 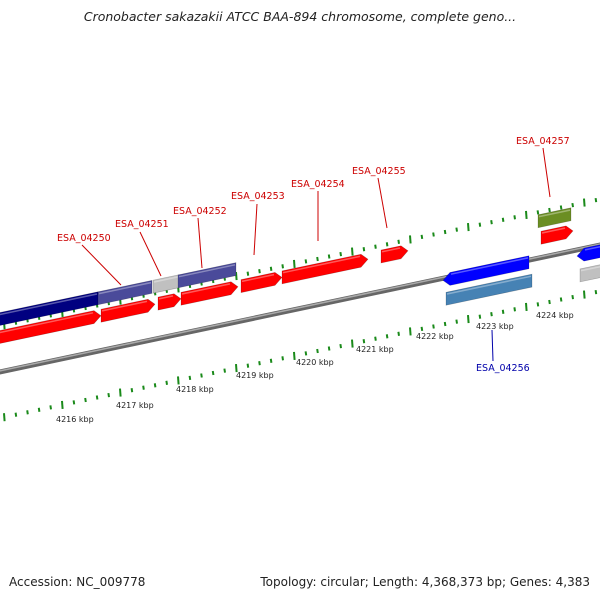 What do you see at coordinates (209, 293) in the screenshot?
I see `forward-cds-d` at bounding box center [209, 293].